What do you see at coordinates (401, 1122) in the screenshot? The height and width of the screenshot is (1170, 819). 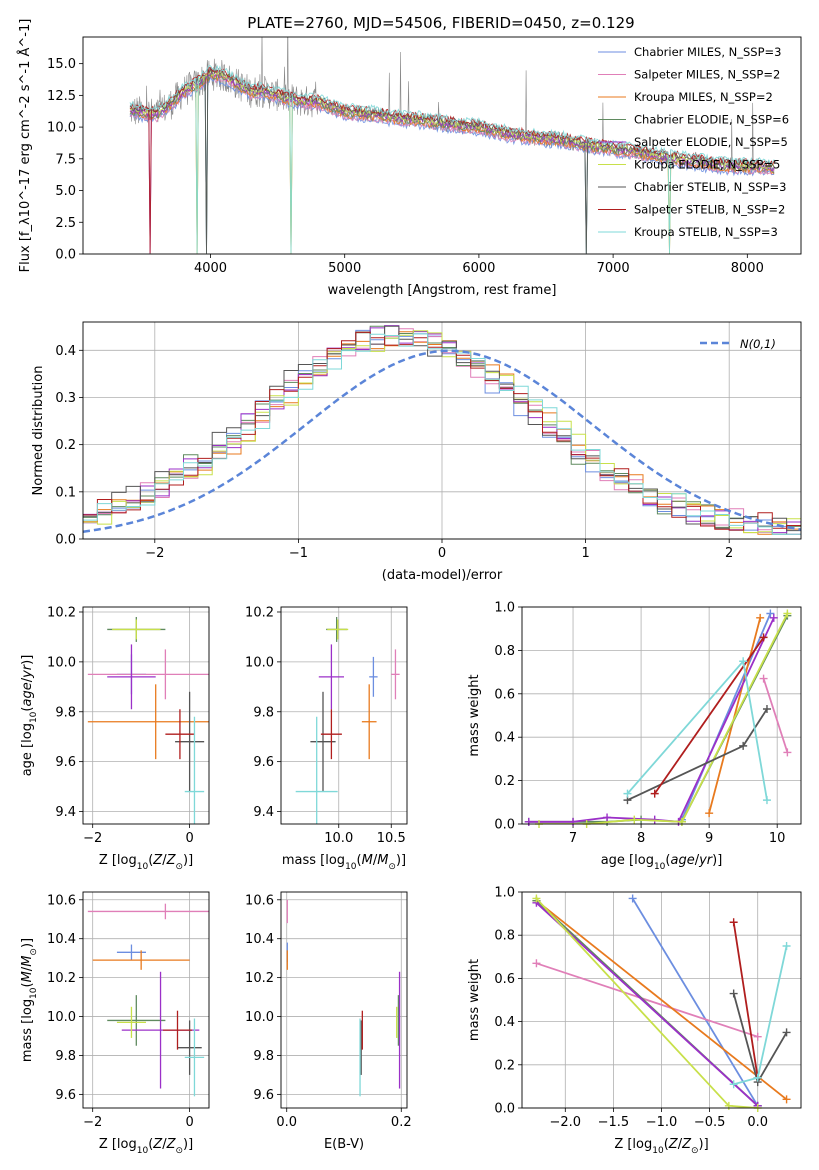 I see `x-tick-label: 0.2` at bounding box center [401, 1122].